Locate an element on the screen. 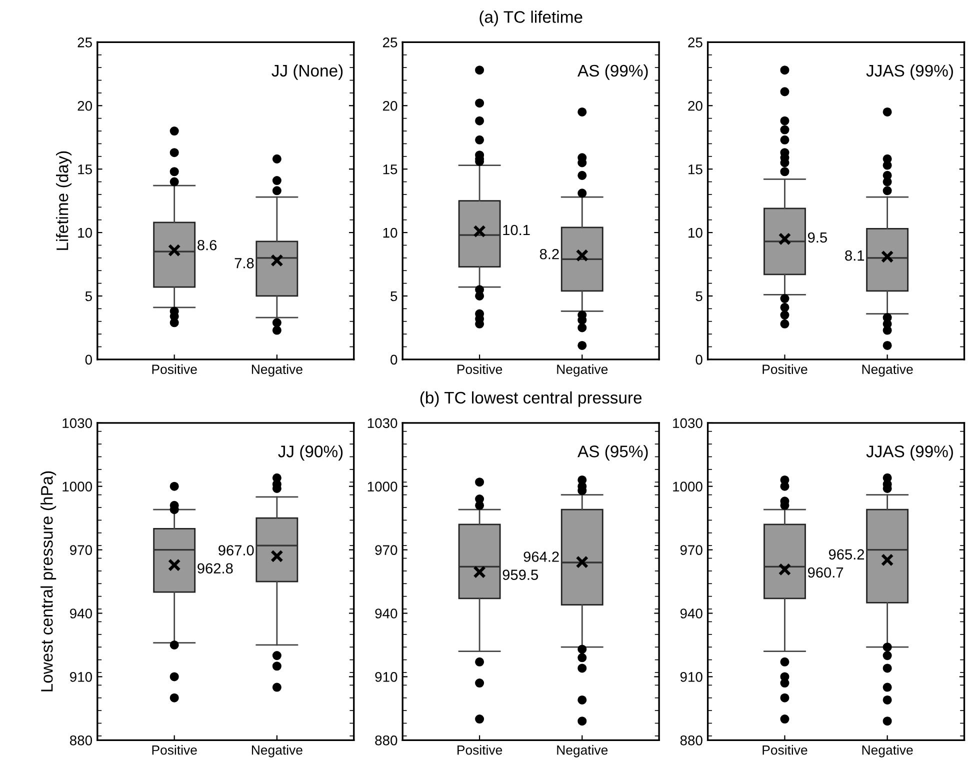  annotation: 962.8 is located at coordinates (215, 568).